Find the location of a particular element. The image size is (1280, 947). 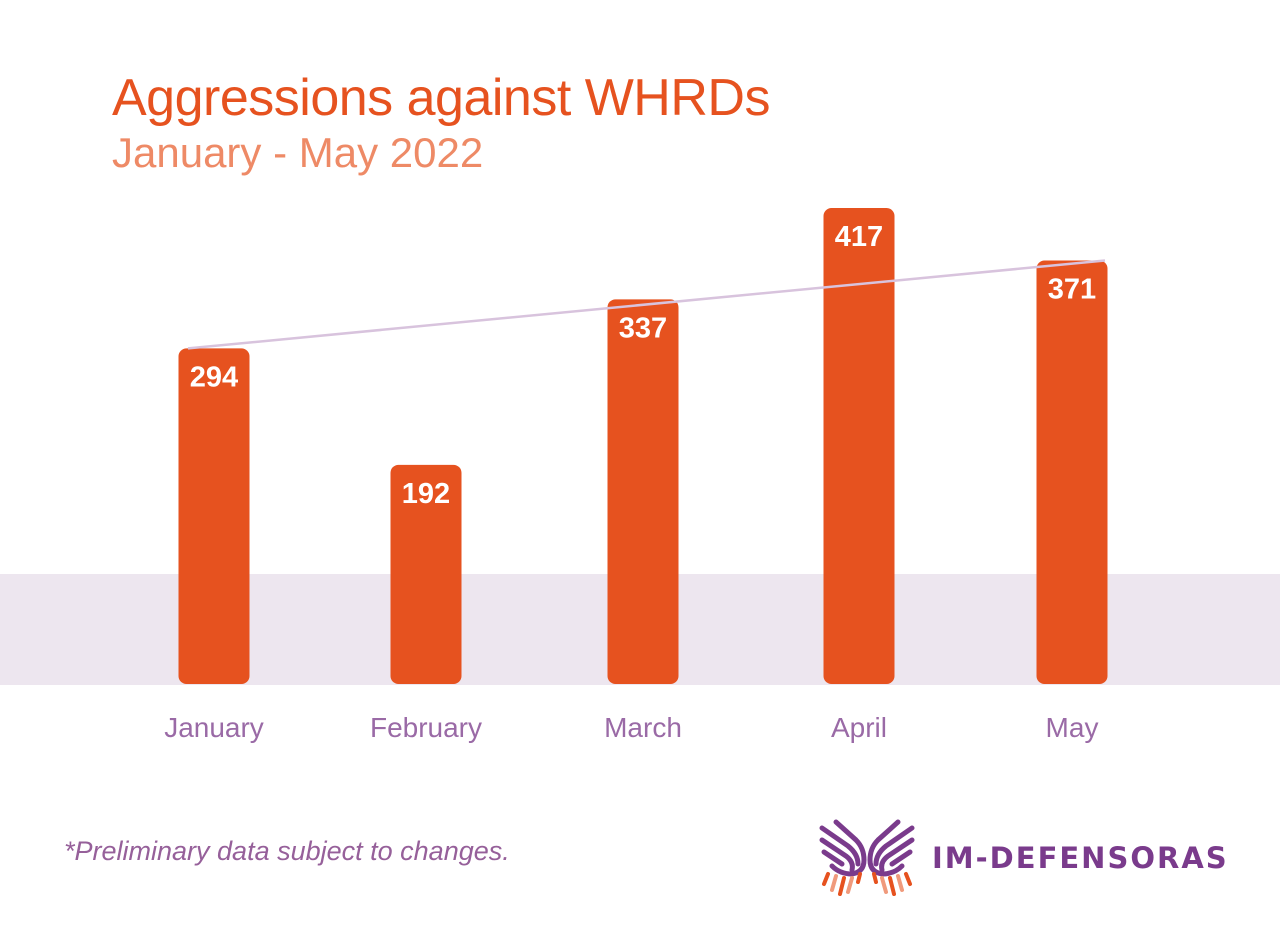

bar-january is located at coordinates (214, 516).